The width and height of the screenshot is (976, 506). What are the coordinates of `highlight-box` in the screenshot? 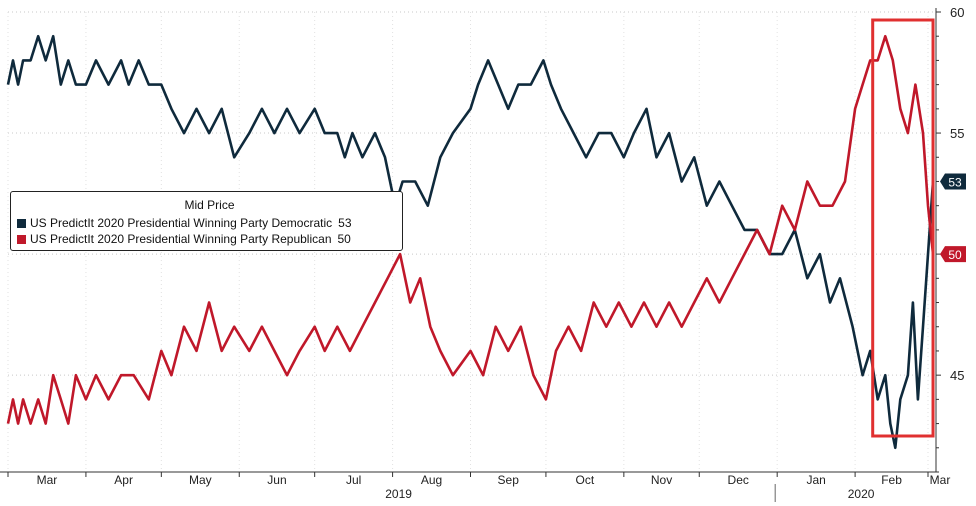 It's located at (903, 228).